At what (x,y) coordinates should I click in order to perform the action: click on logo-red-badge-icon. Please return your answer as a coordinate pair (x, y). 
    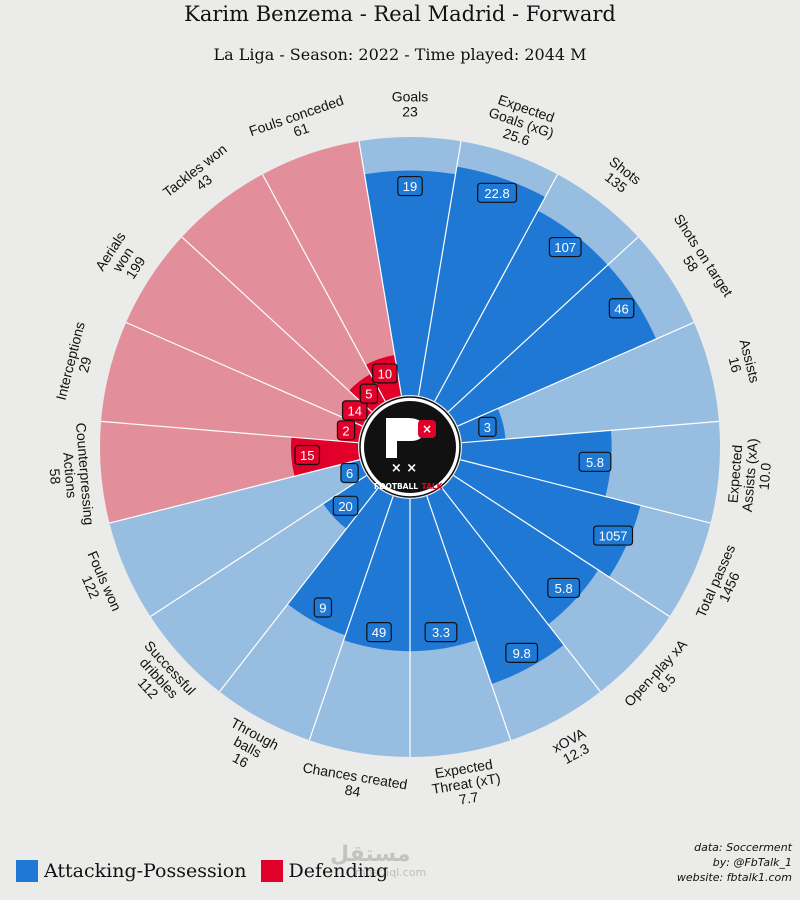
    Looking at the image, I should click on (427, 429).